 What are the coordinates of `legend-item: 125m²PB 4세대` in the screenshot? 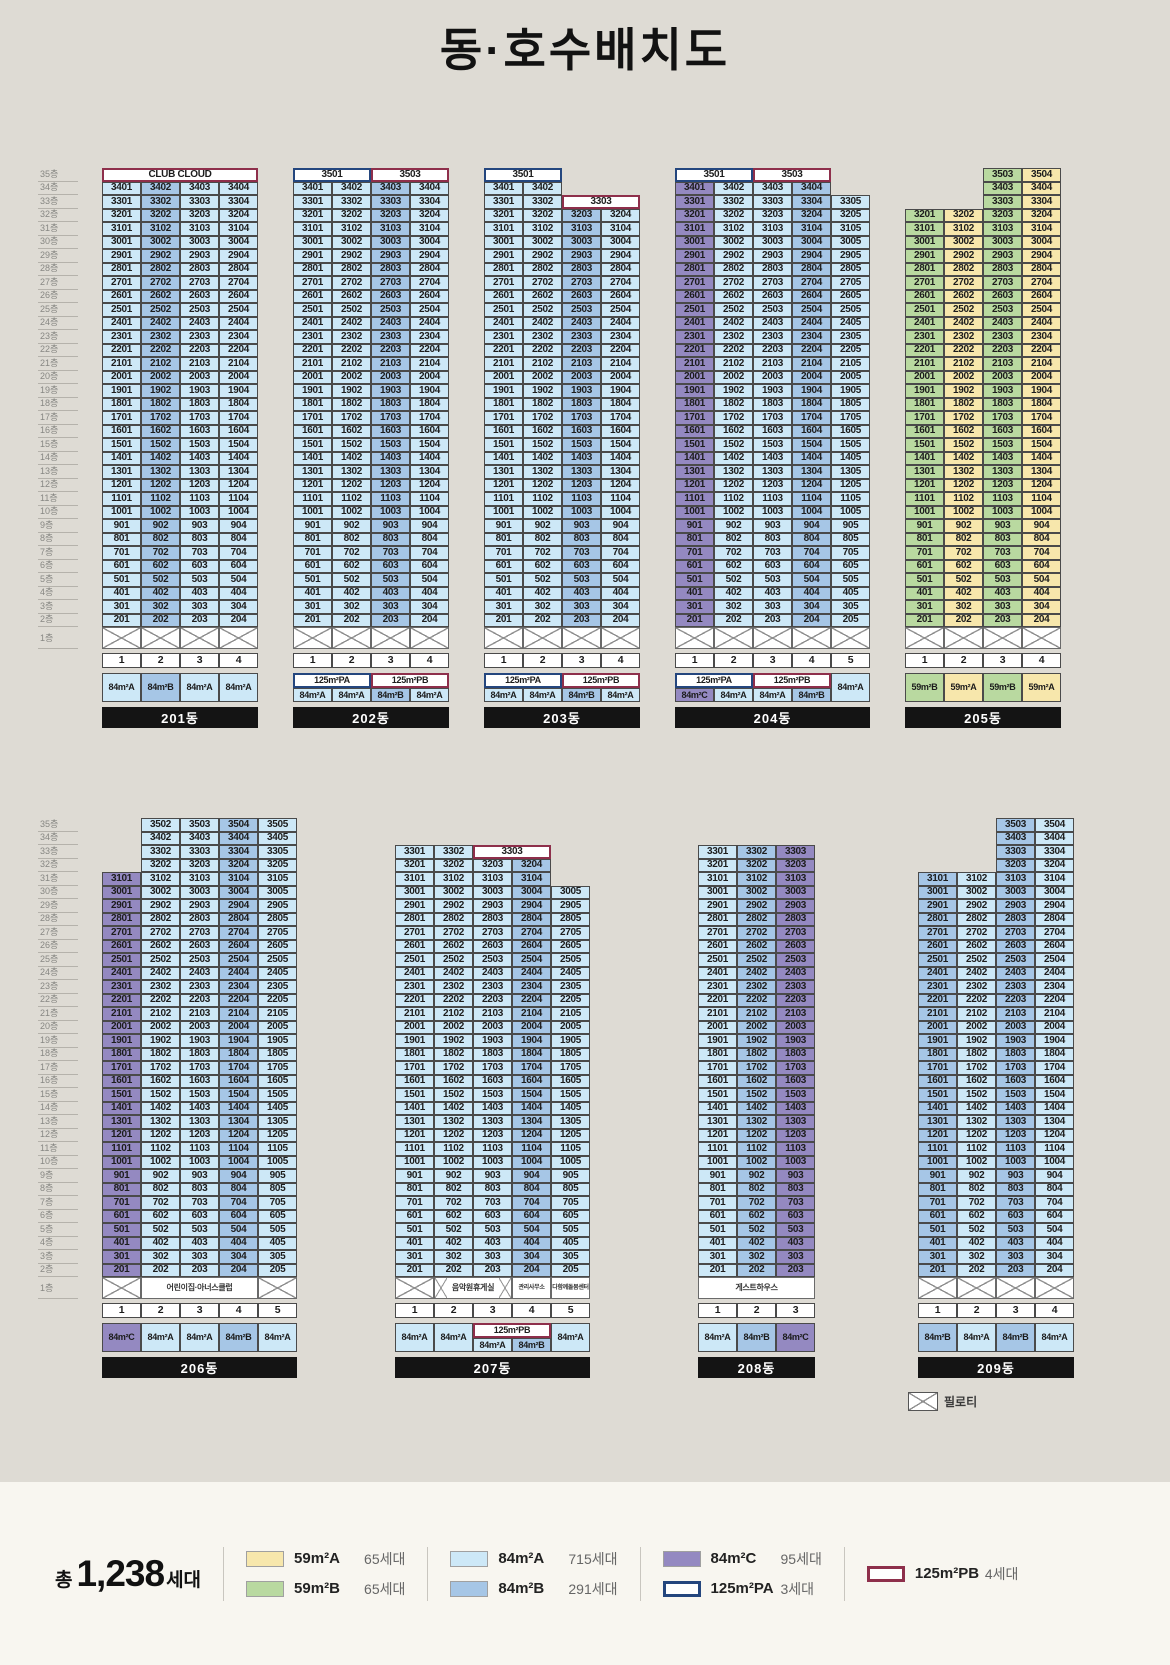 It's located at (942, 1574).